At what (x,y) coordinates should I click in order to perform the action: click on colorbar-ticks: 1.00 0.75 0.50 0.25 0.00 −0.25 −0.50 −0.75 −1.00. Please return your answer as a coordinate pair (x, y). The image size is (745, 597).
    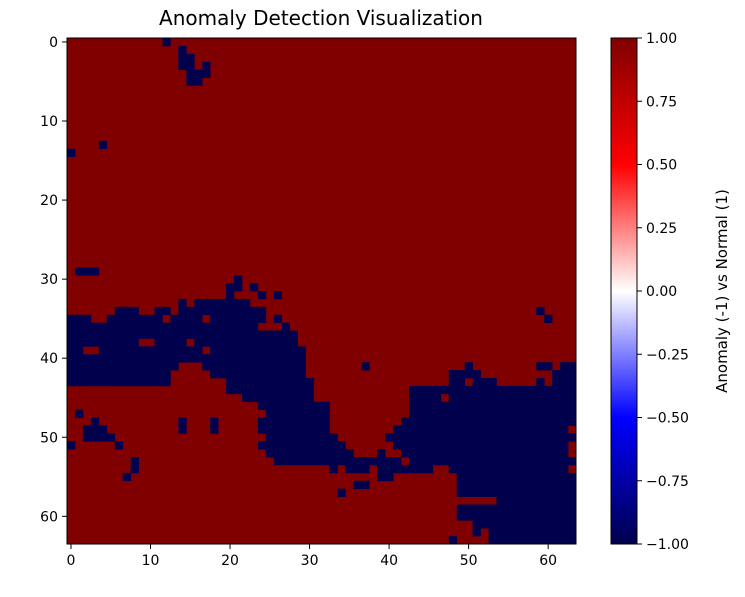
    Looking at the image, I should click on (663, 292).